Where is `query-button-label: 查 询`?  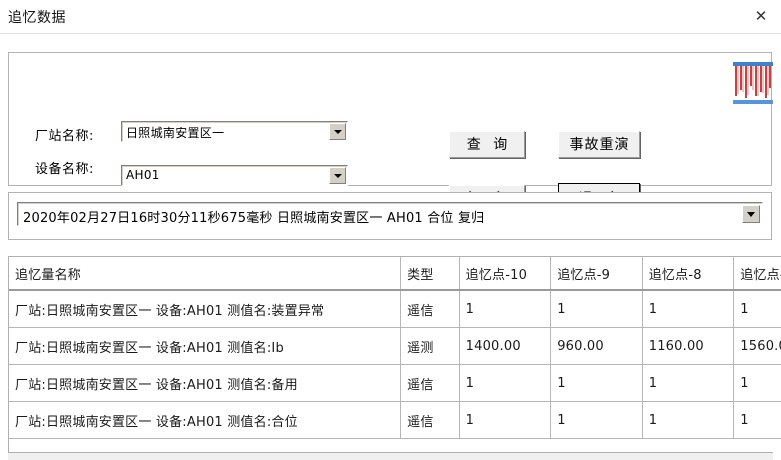
query-button-label: 查 询 is located at coordinates (489, 145).